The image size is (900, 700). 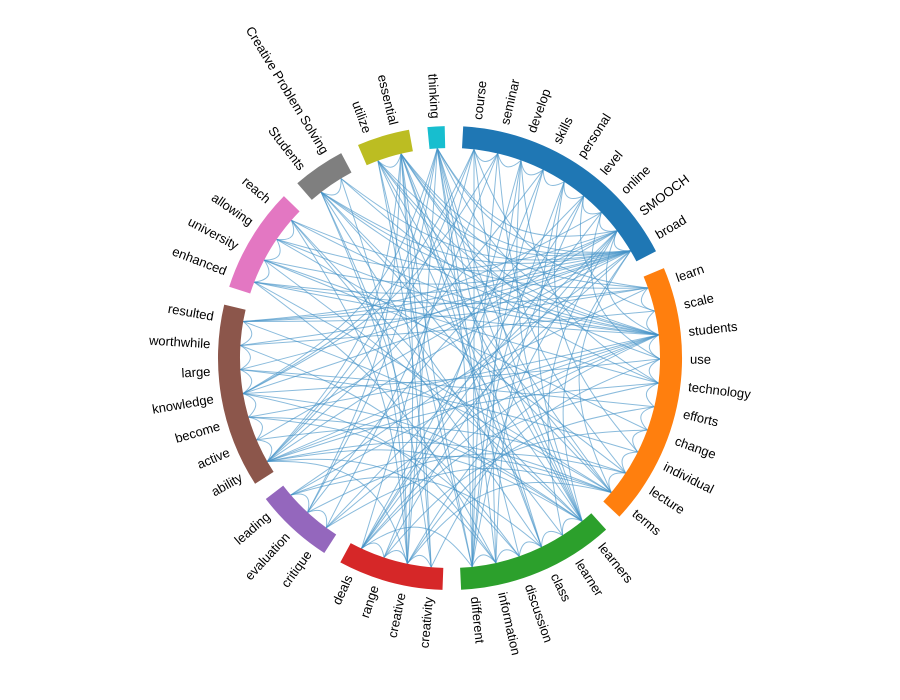 I want to click on word-label: broad, so click(x=671, y=227).